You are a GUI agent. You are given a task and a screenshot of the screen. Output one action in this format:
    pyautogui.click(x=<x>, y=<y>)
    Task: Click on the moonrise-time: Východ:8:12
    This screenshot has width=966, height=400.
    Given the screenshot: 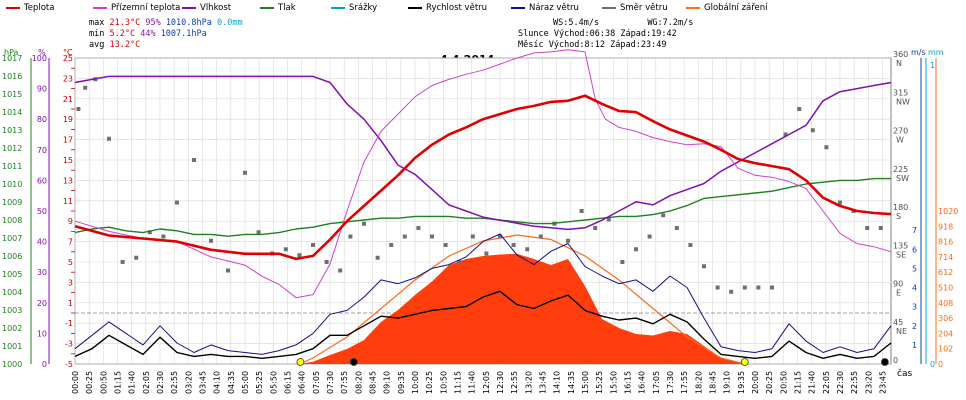 What is the action you would take?
    pyautogui.click(x=577, y=45)
    